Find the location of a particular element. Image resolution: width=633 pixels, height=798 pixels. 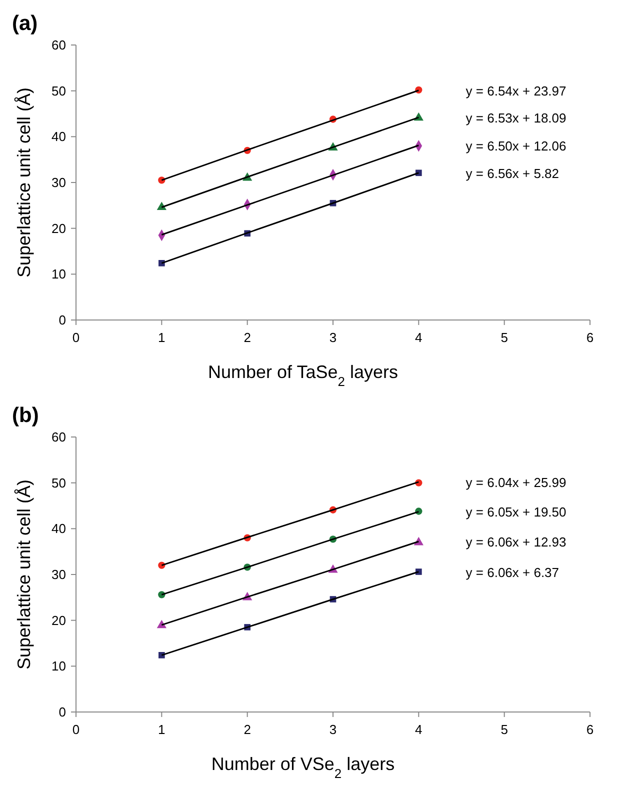

annotation: y = 6.54x + 23.97 is located at coordinates (516, 90).